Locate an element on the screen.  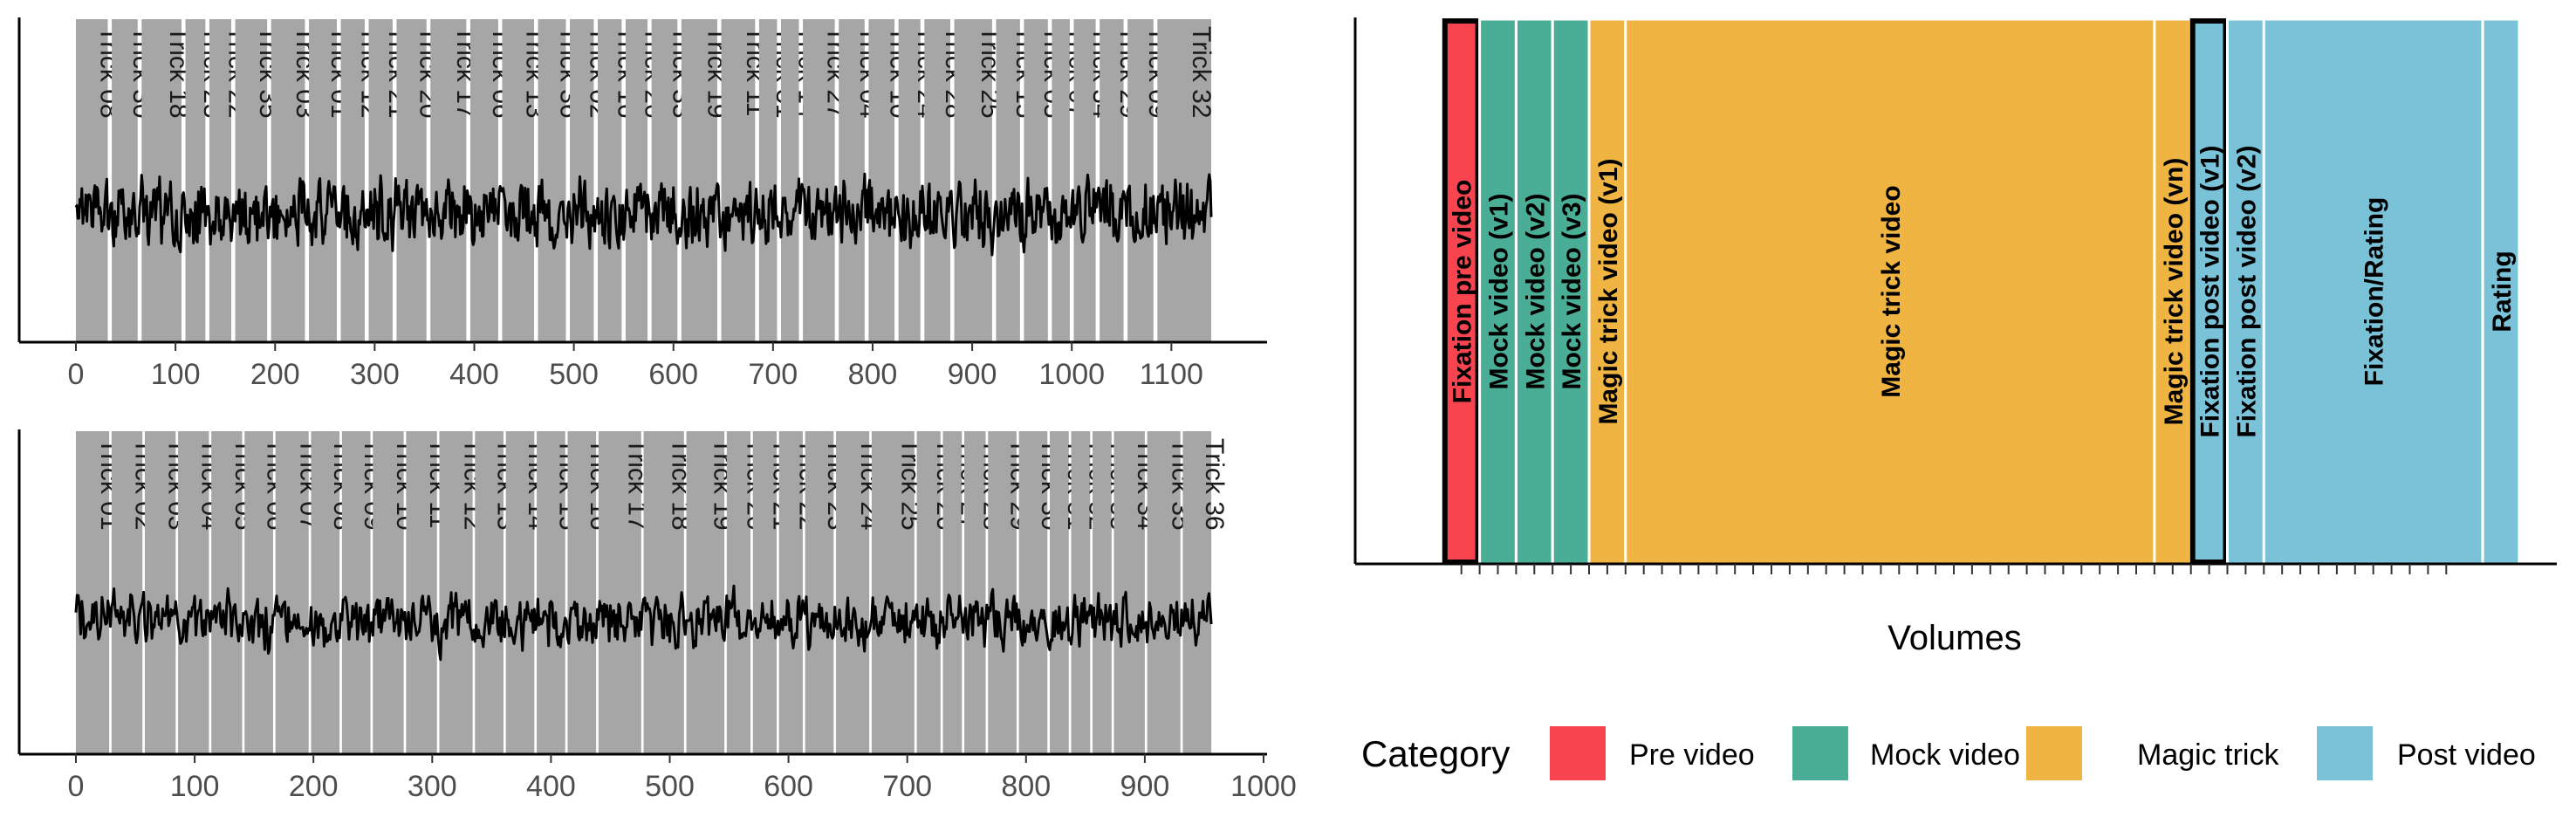
x-tick-label: 0 is located at coordinates (77, 374).